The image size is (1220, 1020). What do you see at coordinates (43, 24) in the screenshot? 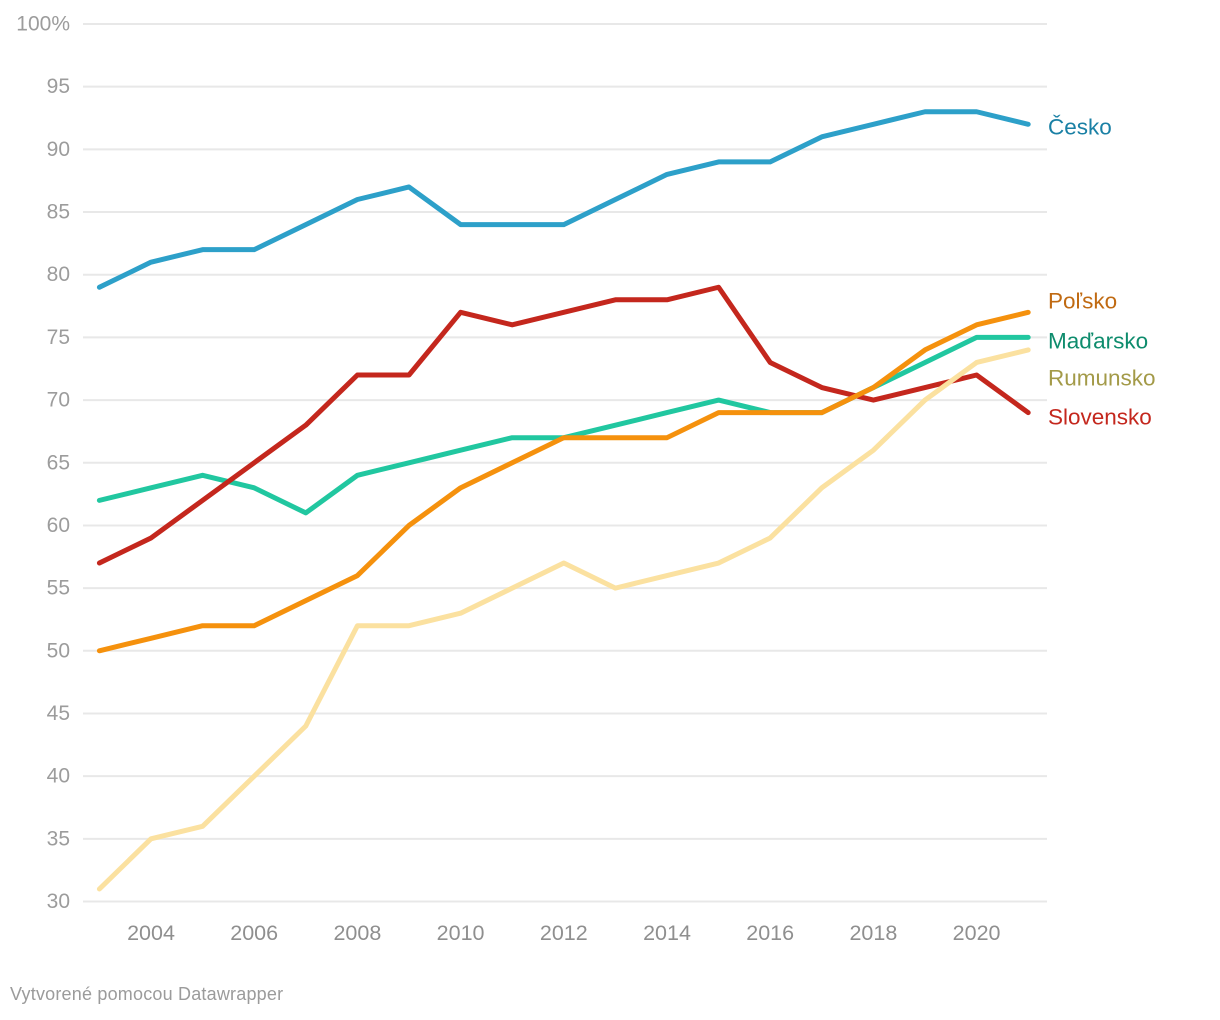
I see `y-axis-label: 100%` at bounding box center [43, 24].